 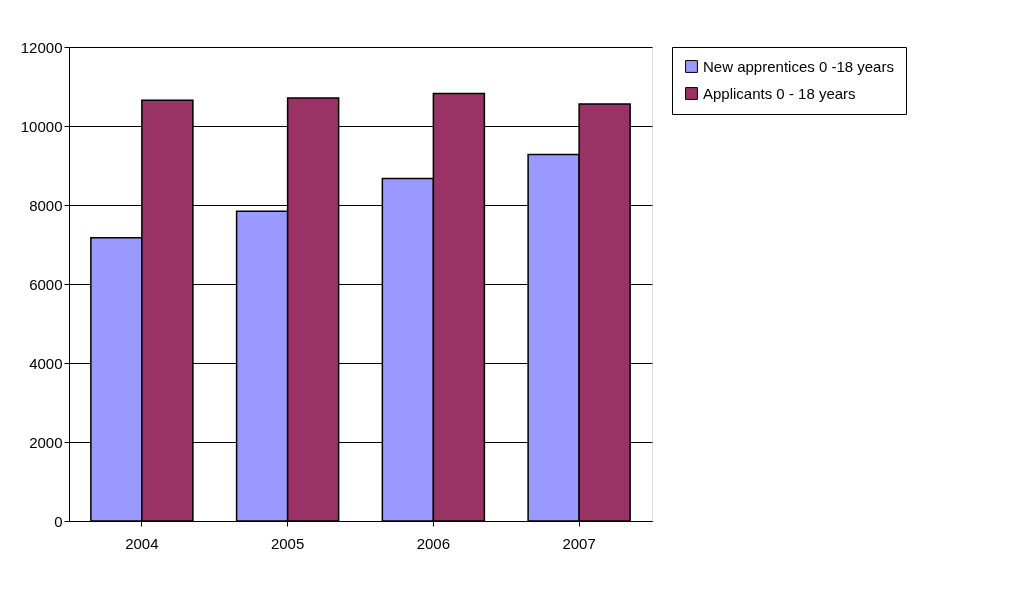 I want to click on y-tick-label: 0, so click(x=58, y=521).